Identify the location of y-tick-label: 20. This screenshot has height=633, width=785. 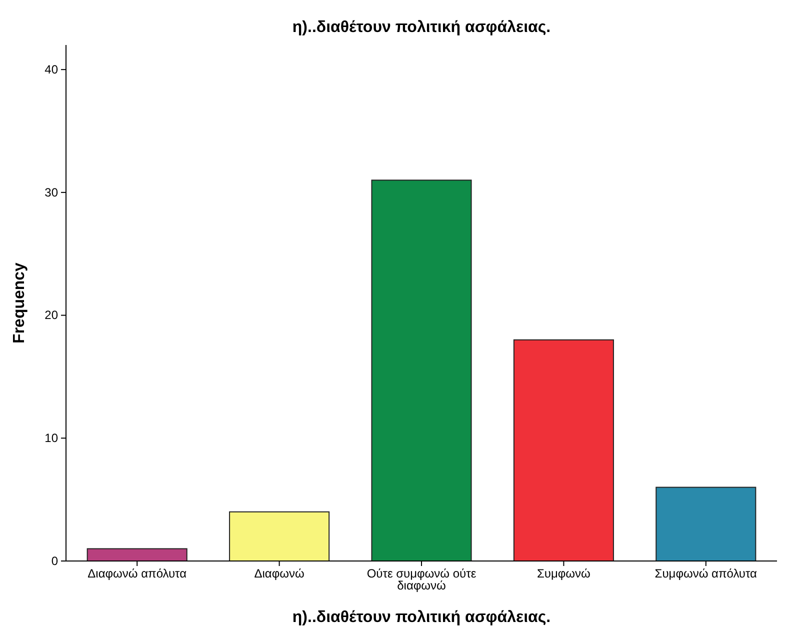
(51, 315).